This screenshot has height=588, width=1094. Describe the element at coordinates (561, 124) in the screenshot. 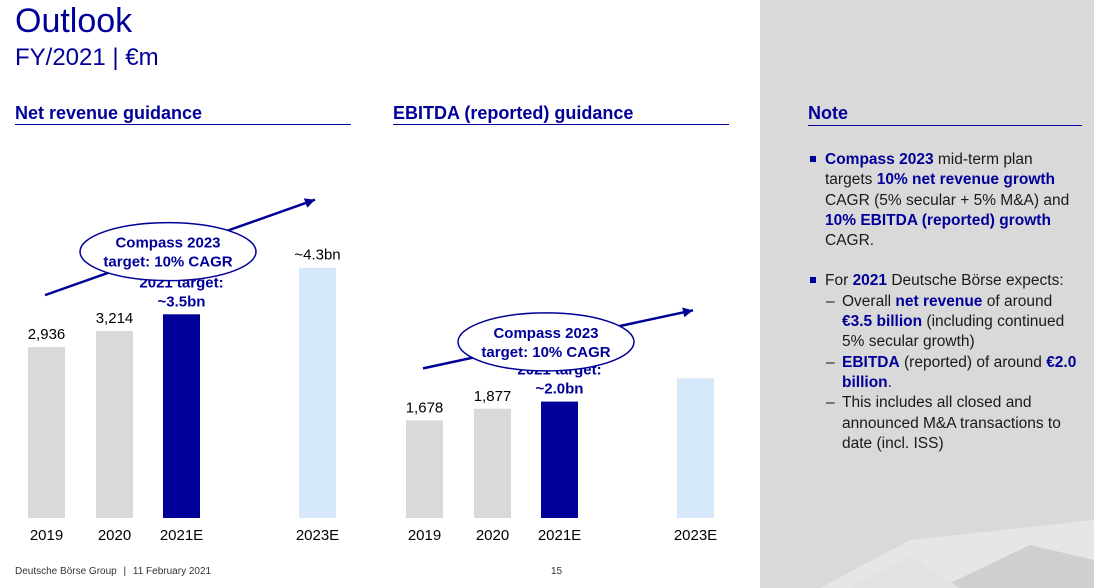

I see `ebitda-rule` at that location.